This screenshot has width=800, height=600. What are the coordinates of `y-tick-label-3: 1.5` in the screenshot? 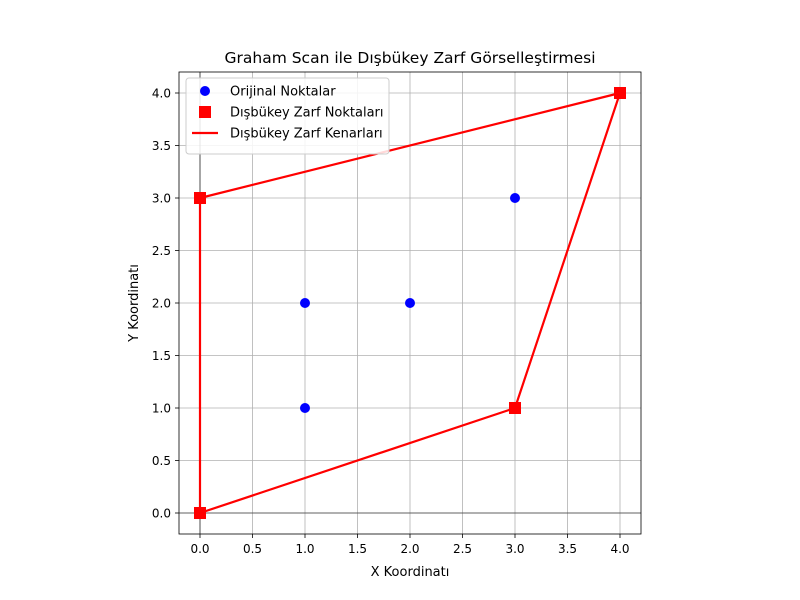 It's located at (161, 356).